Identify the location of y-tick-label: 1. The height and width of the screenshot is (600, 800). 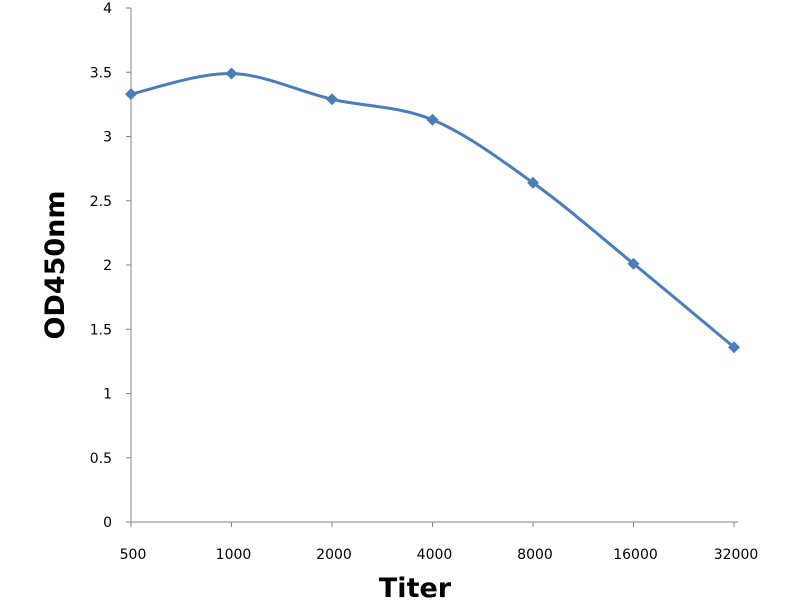
(107, 395).